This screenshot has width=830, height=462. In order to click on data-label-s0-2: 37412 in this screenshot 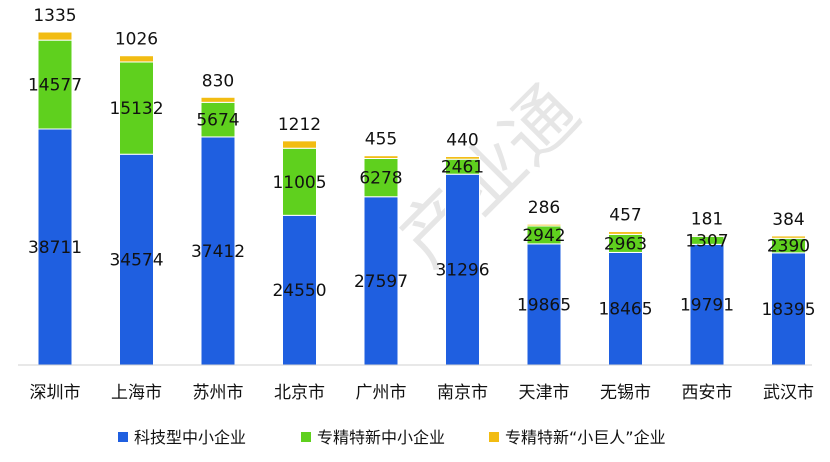, I will do `click(218, 252)`.